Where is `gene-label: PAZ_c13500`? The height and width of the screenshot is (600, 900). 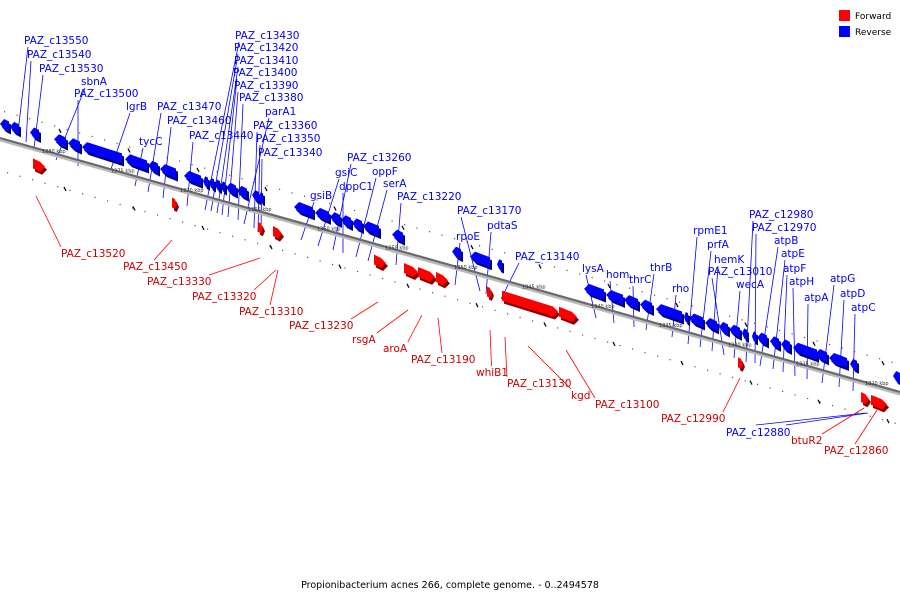
gene-label: PAZ_c13500 is located at coordinates (106, 94).